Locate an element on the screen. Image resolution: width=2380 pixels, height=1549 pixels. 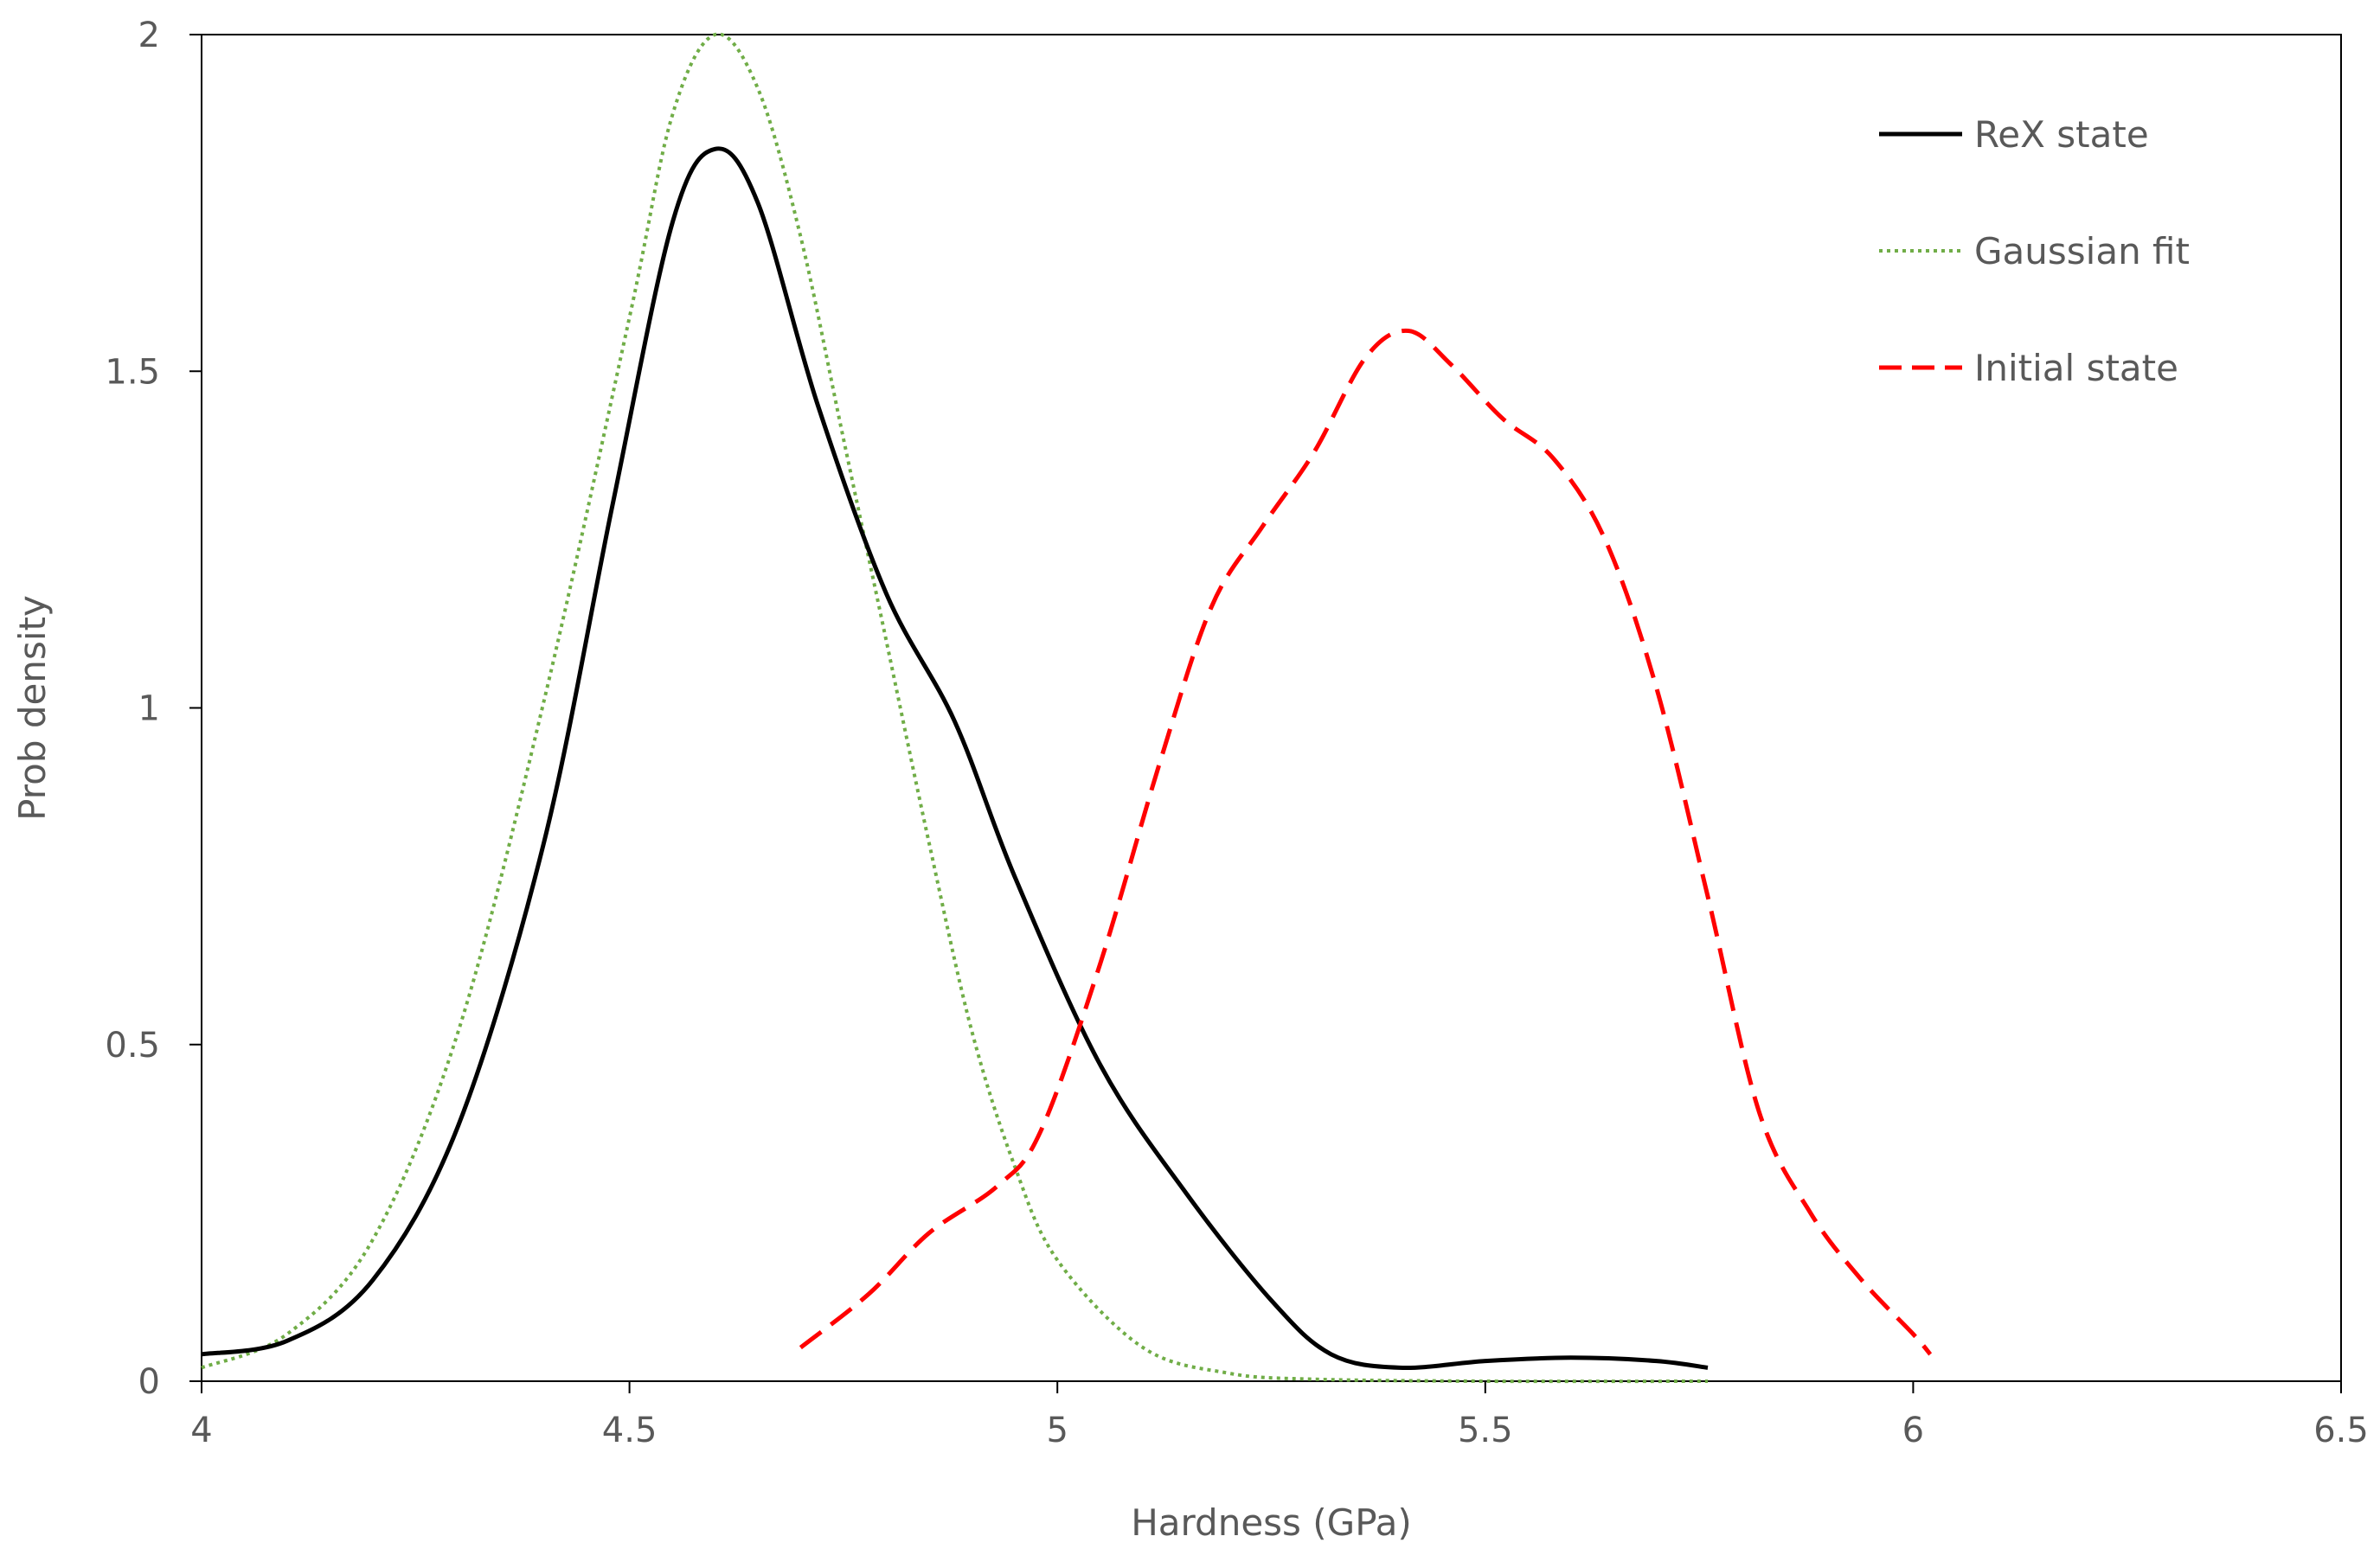
legend-label: Gaussian fit is located at coordinates (2082, 251).